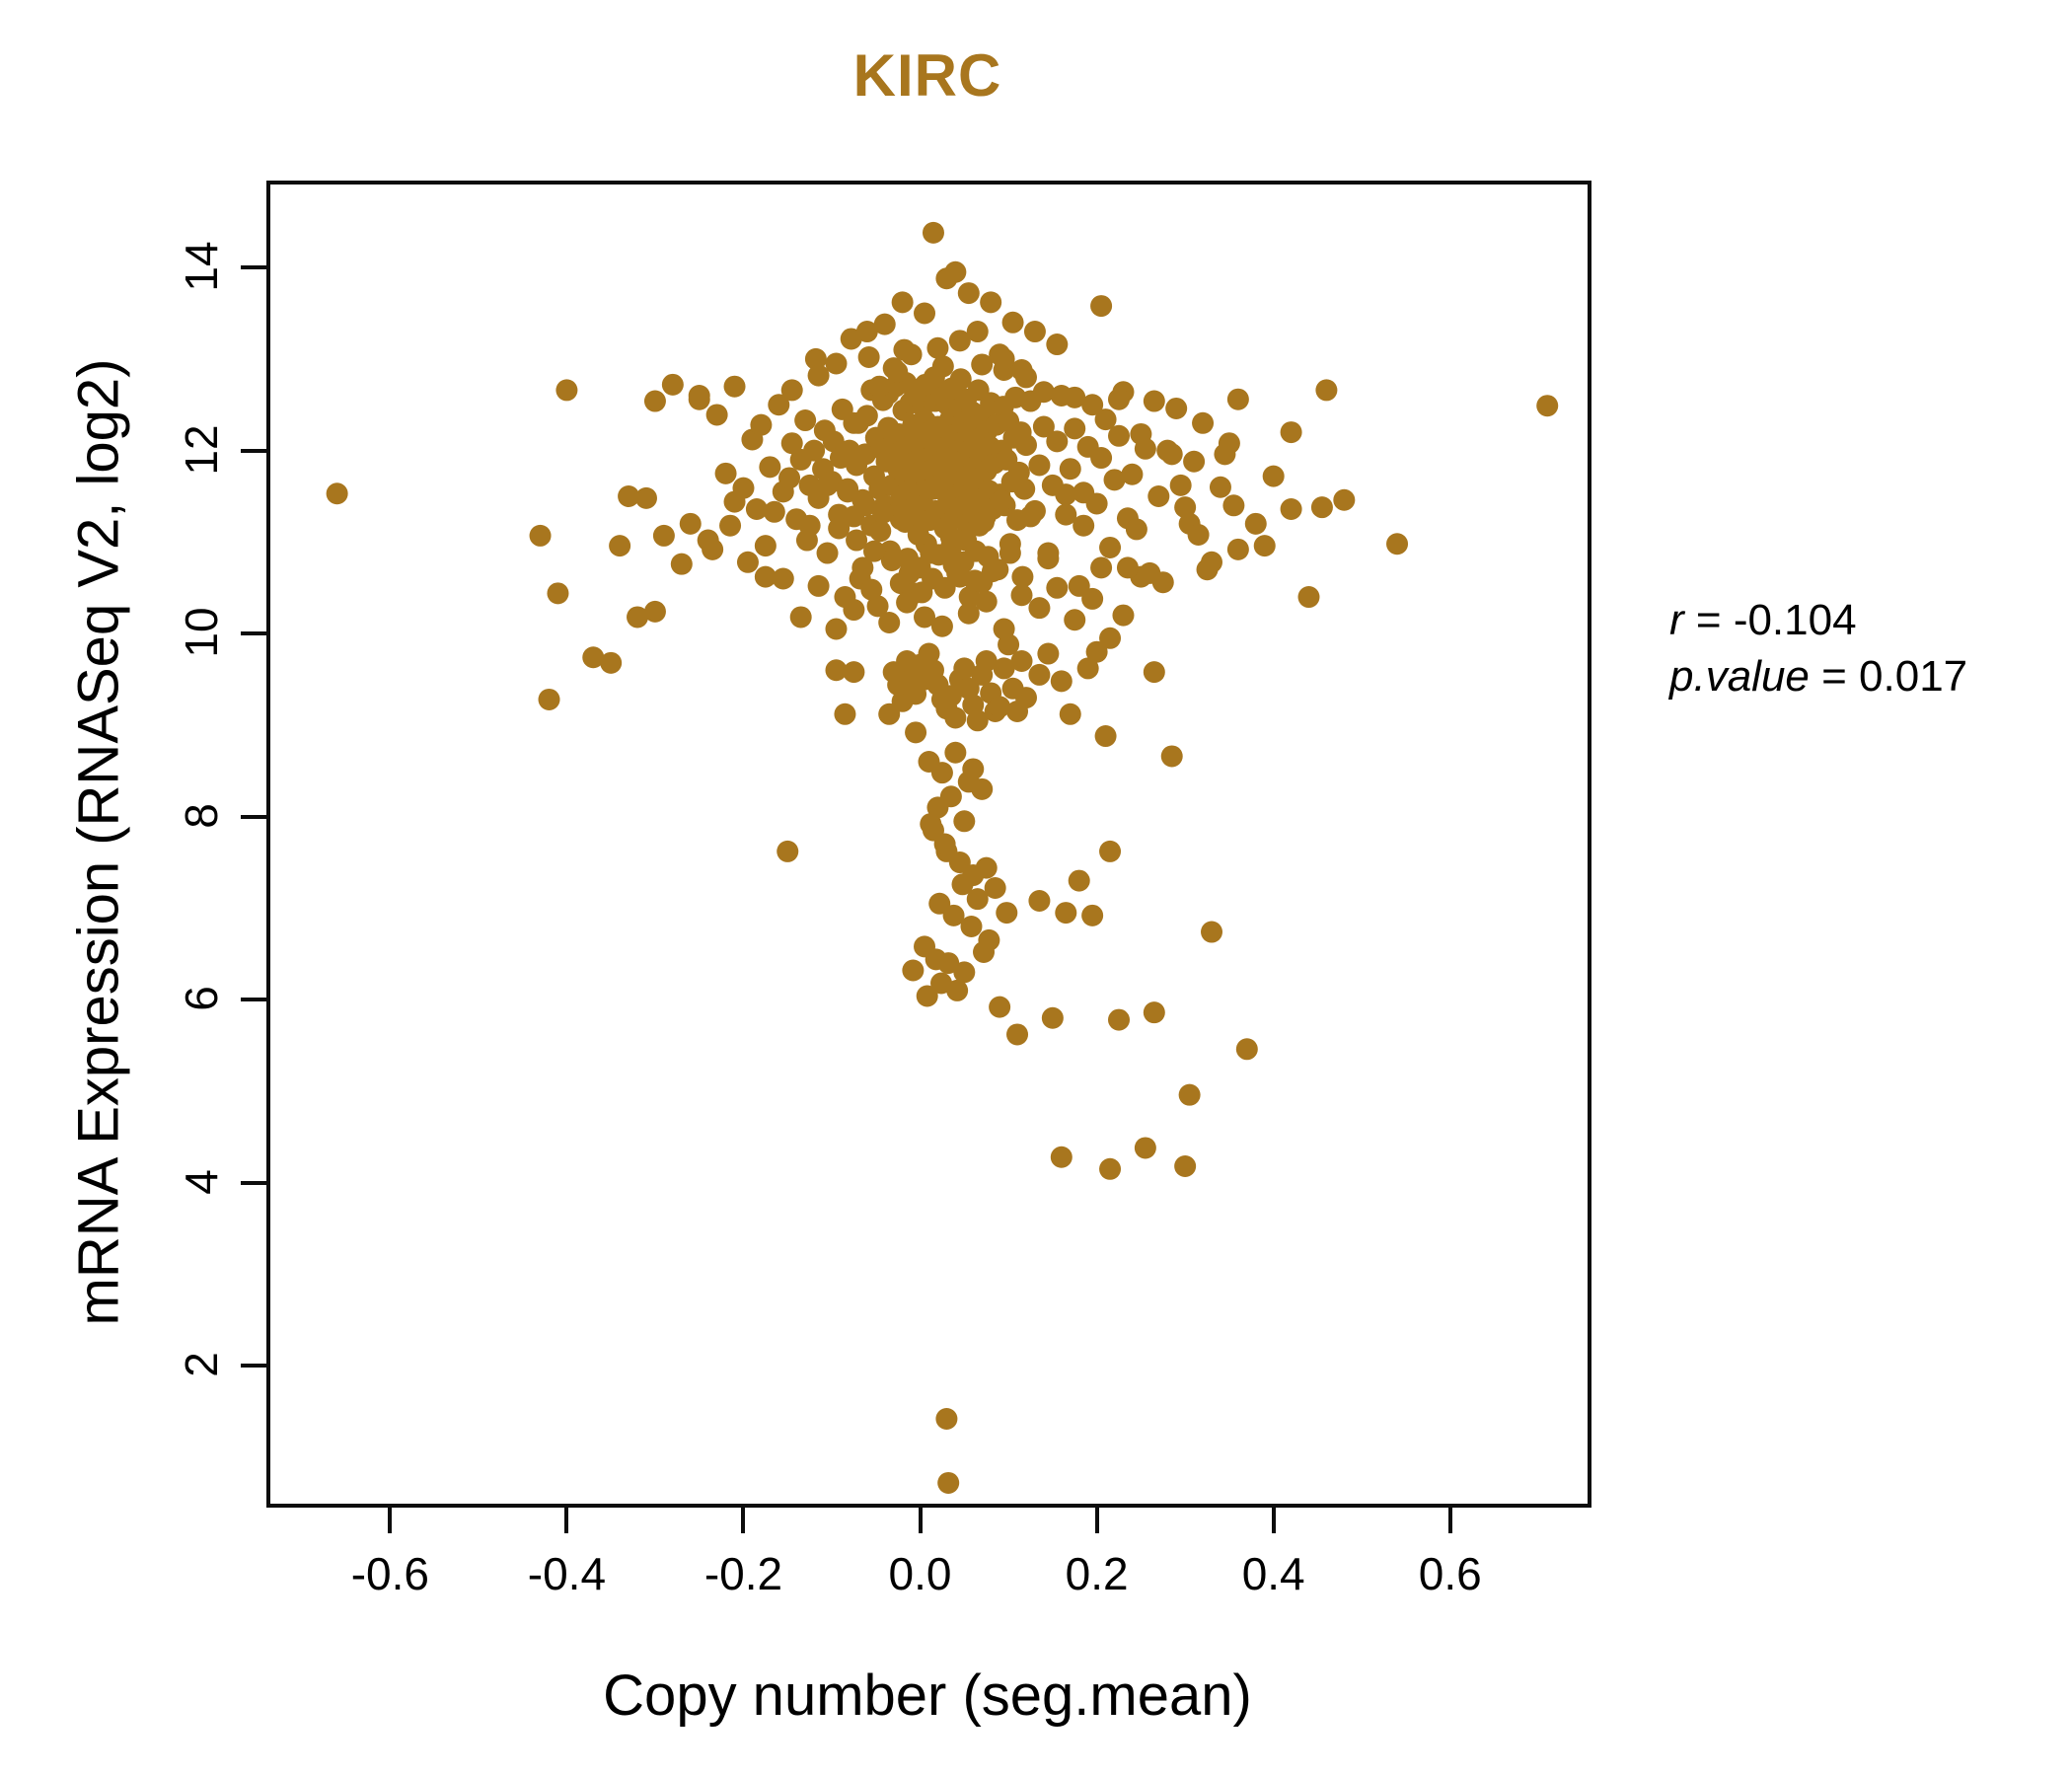 This screenshot has width=2072, height=1776. I want to click on y-axis-tick, so click(253, 817).